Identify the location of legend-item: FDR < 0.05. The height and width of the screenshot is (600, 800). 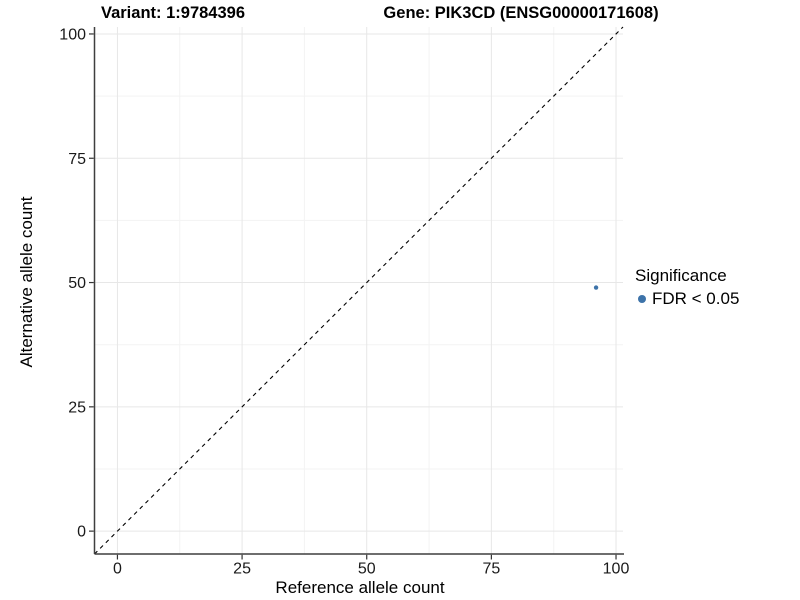
(687, 299).